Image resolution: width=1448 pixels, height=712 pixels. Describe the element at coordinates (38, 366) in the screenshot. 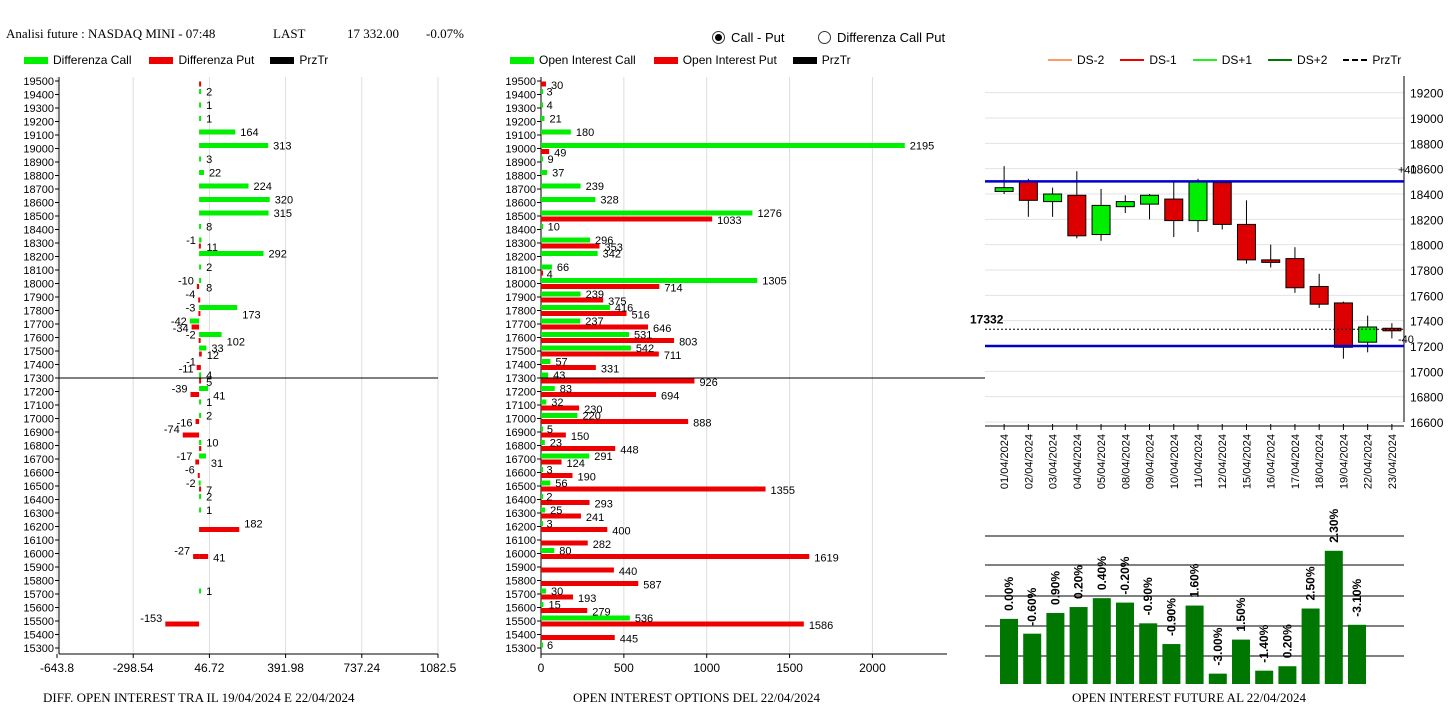

I see `strike-label-diff: 17400` at that location.